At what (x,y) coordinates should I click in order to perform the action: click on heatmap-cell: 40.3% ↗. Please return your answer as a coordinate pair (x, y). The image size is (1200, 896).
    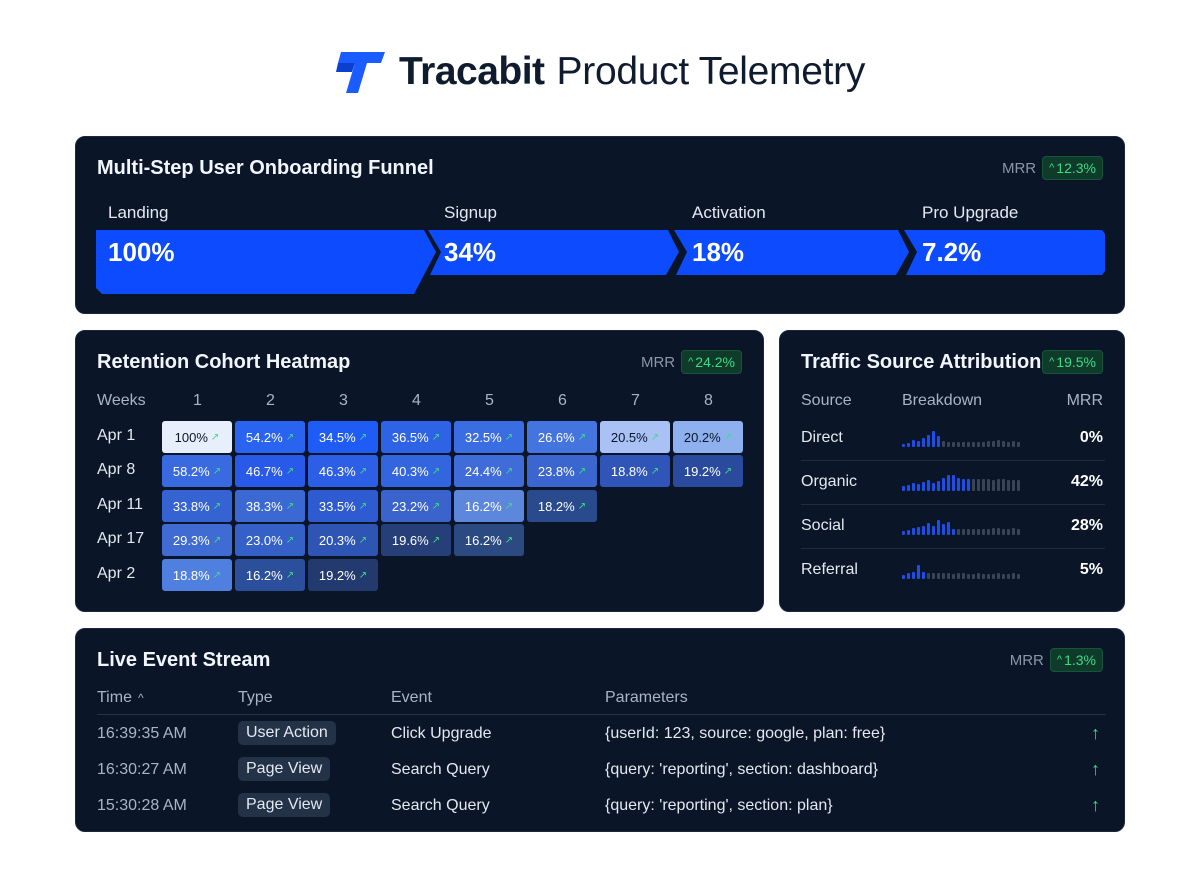
    Looking at the image, I should click on (416, 471).